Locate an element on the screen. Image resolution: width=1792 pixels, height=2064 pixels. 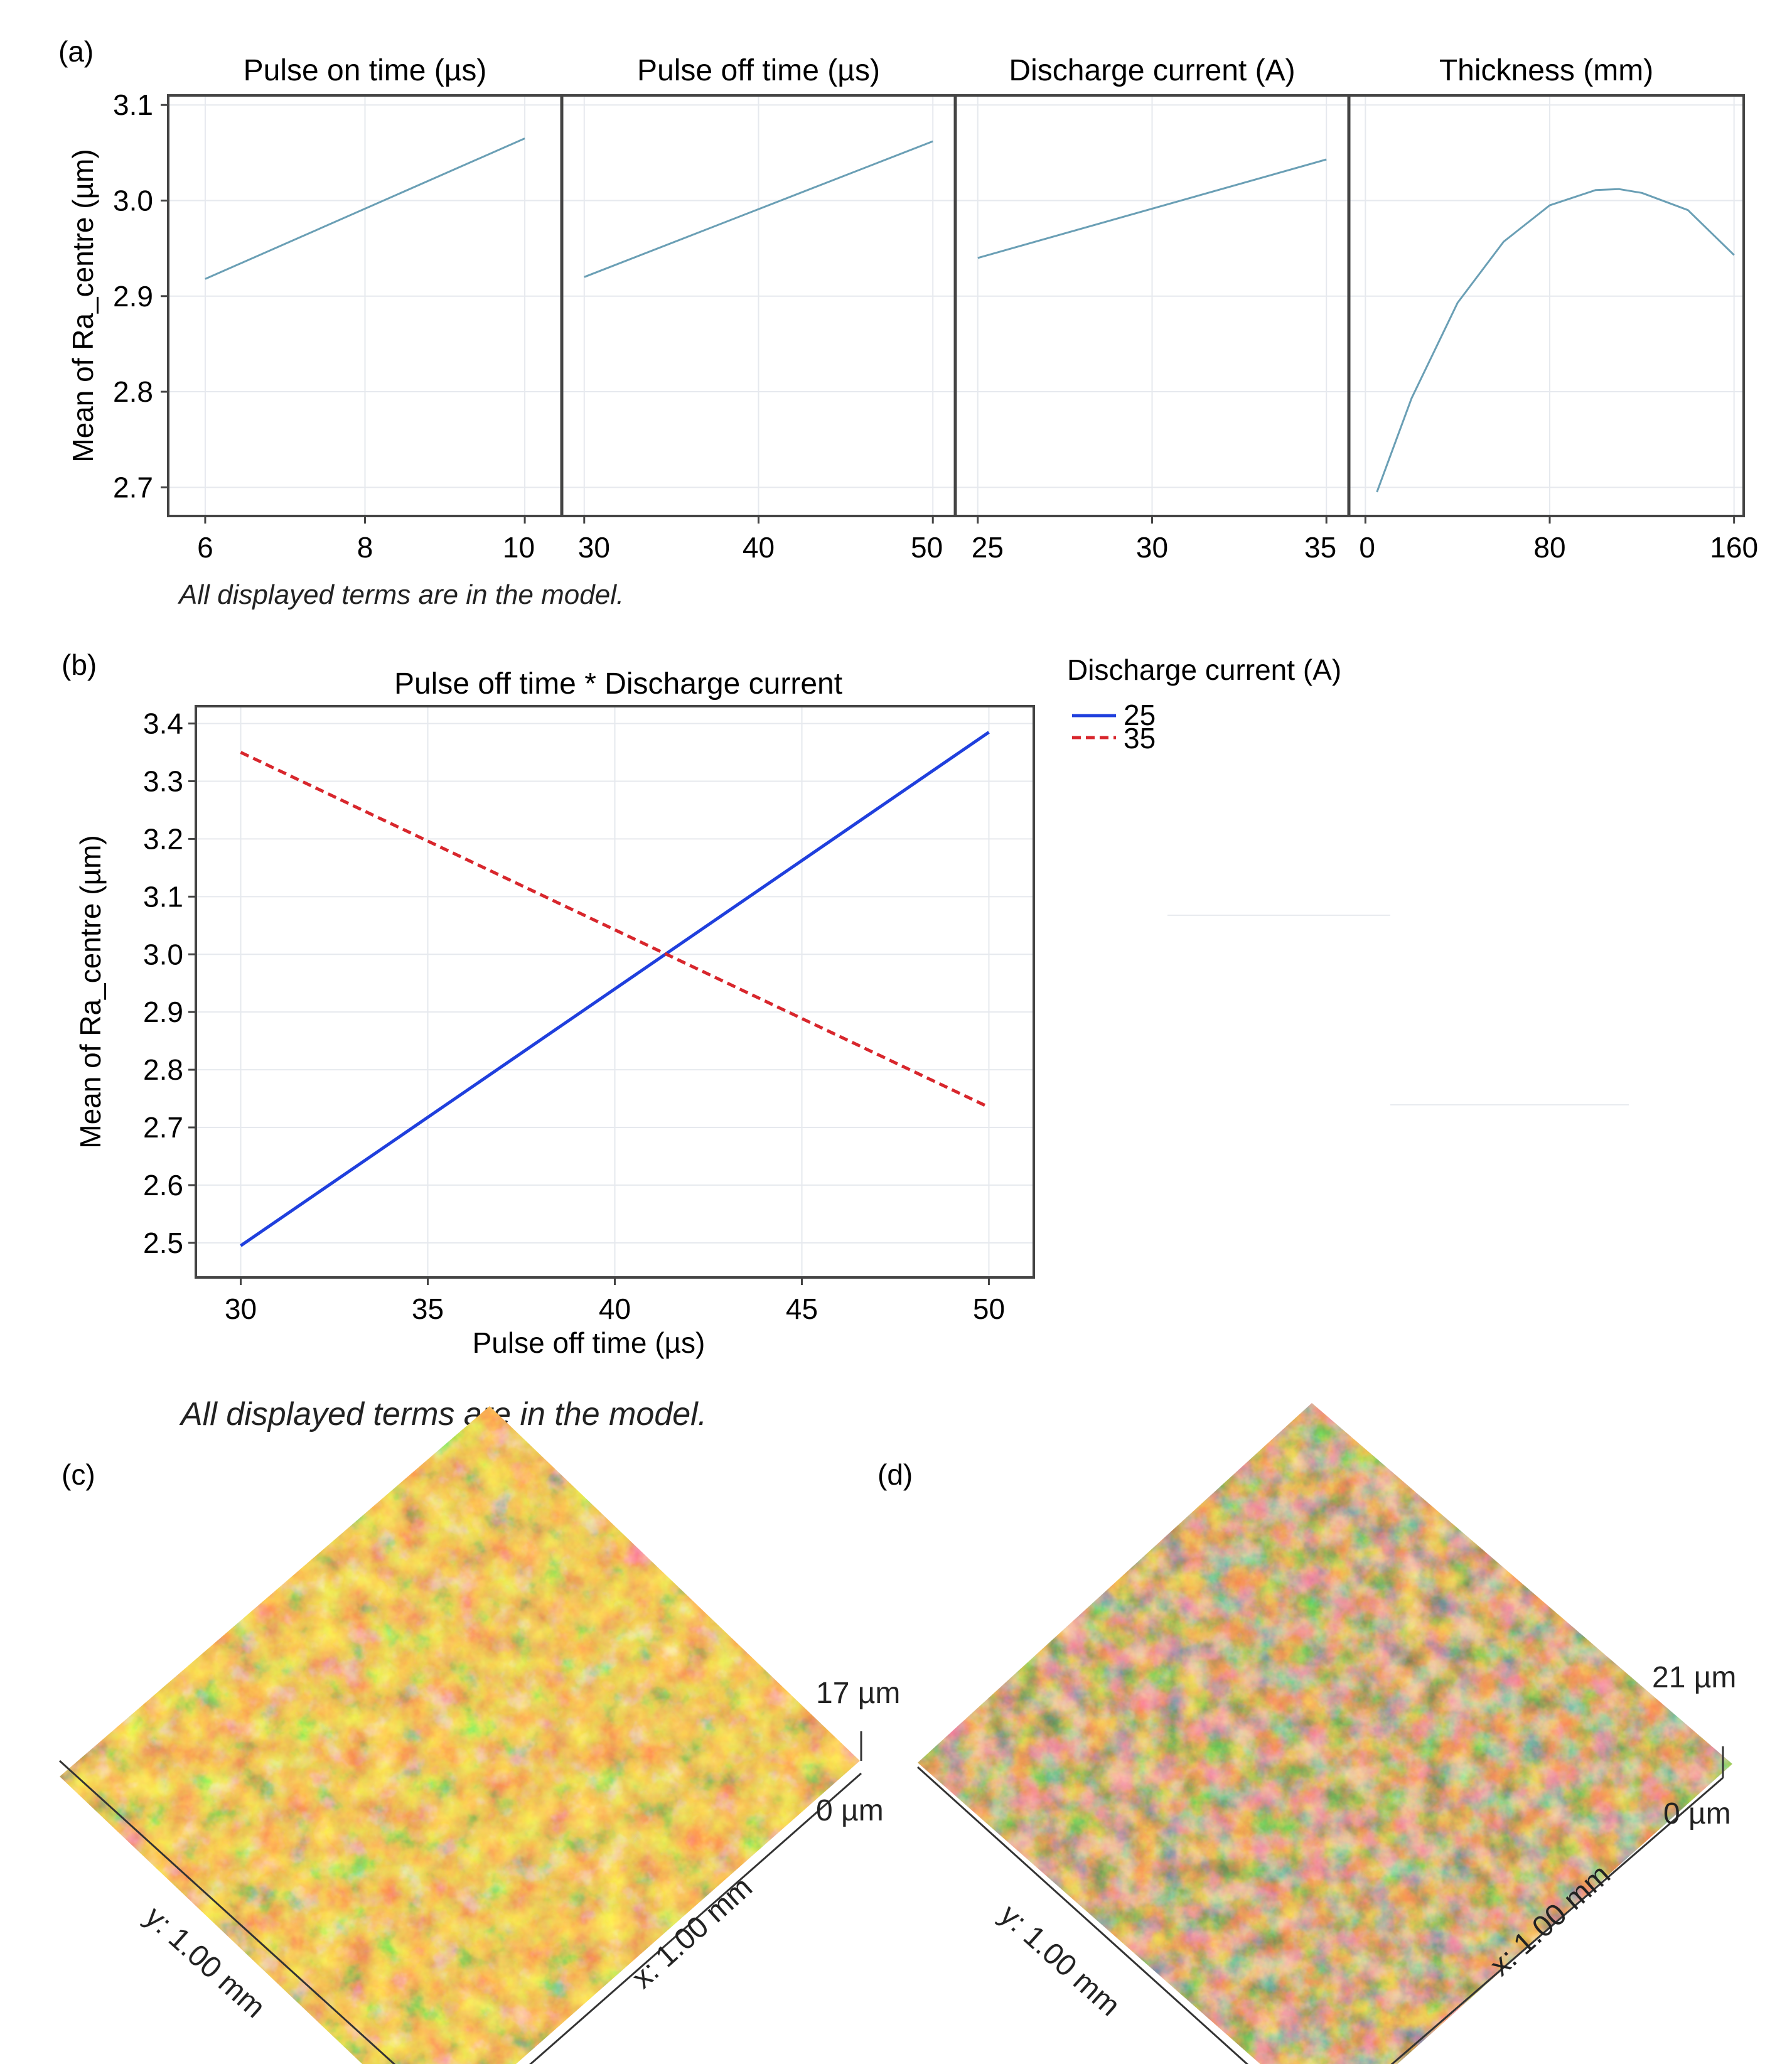
interaction-y-tick-label: 3.4 is located at coordinates (163, 723).